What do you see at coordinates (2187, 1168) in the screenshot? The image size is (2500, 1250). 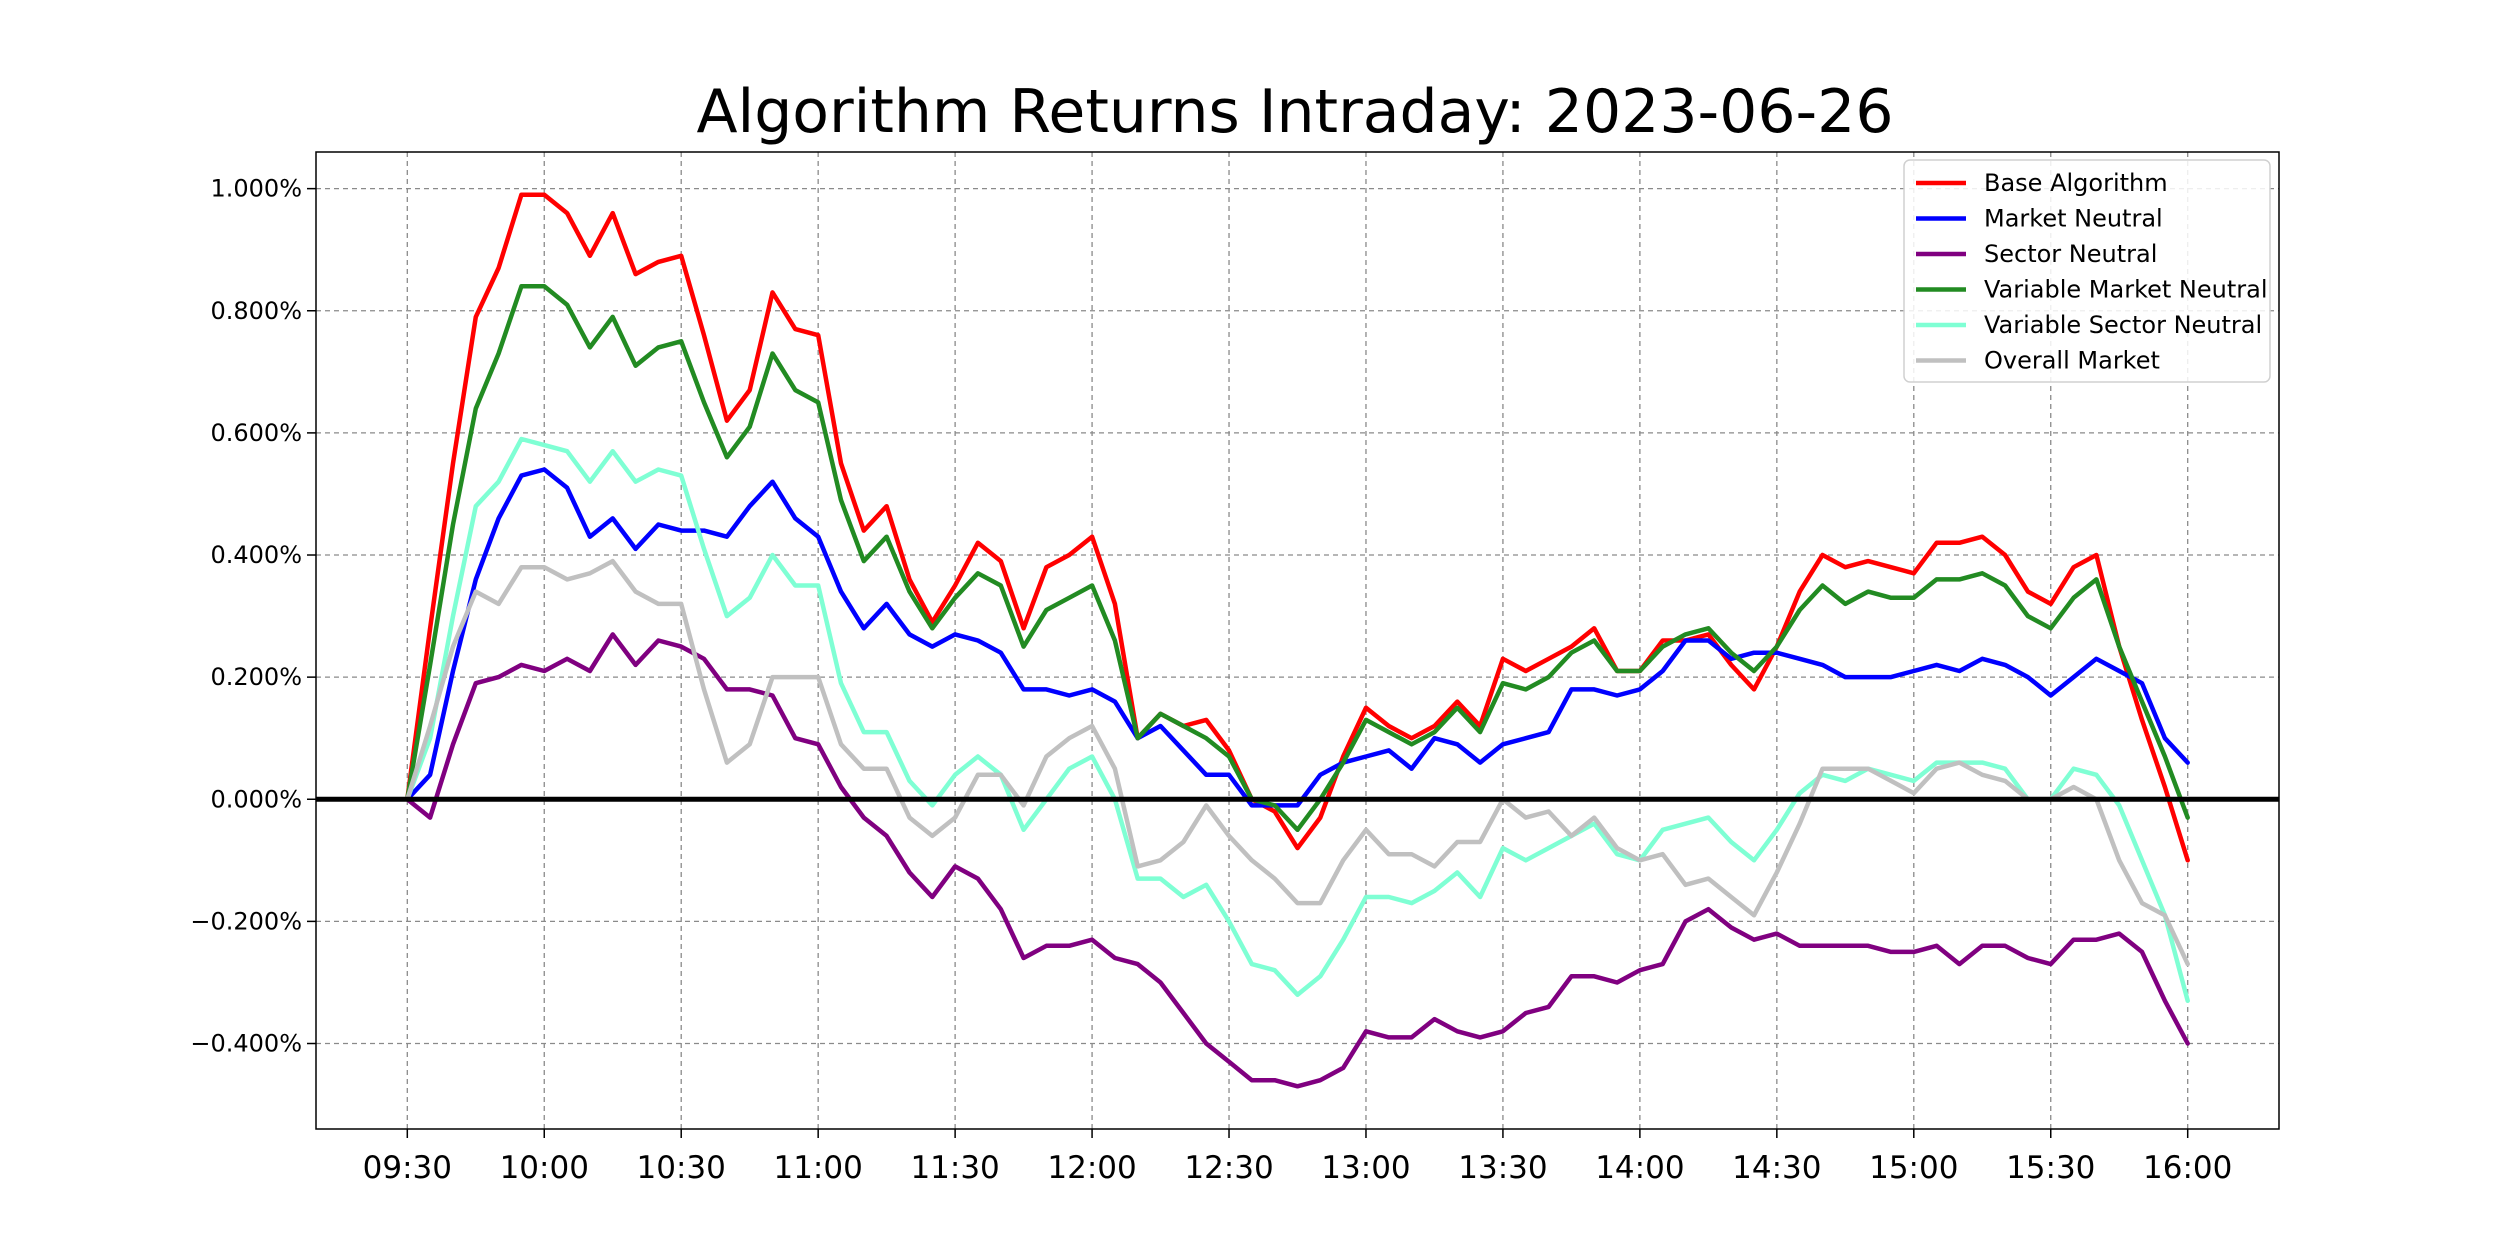 I see `x-tick-label: 16:00` at bounding box center [2187, 1168].